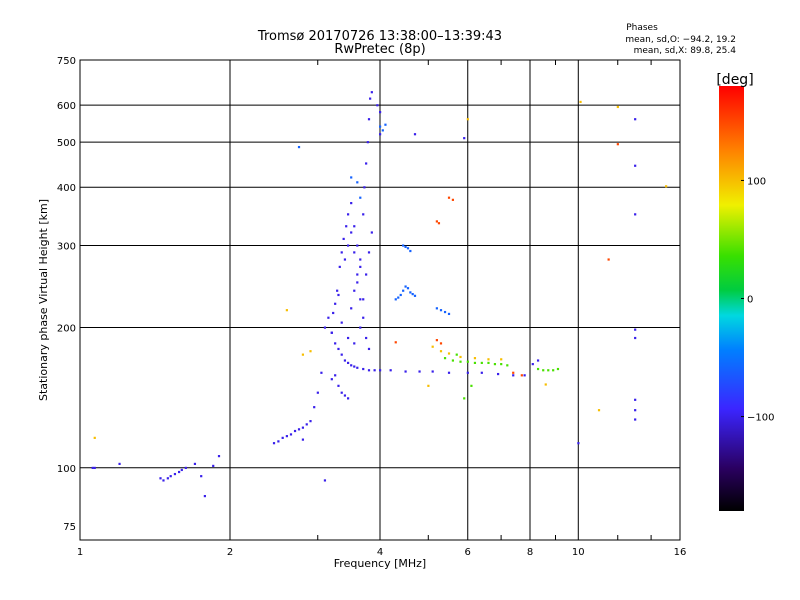 Image resolution: width=800 pixels, height=600 pixels. What do you see at coordinates (66, 106) in the screenshot?
I see `y-tick-label: 600` at bounding box center [66, 106].